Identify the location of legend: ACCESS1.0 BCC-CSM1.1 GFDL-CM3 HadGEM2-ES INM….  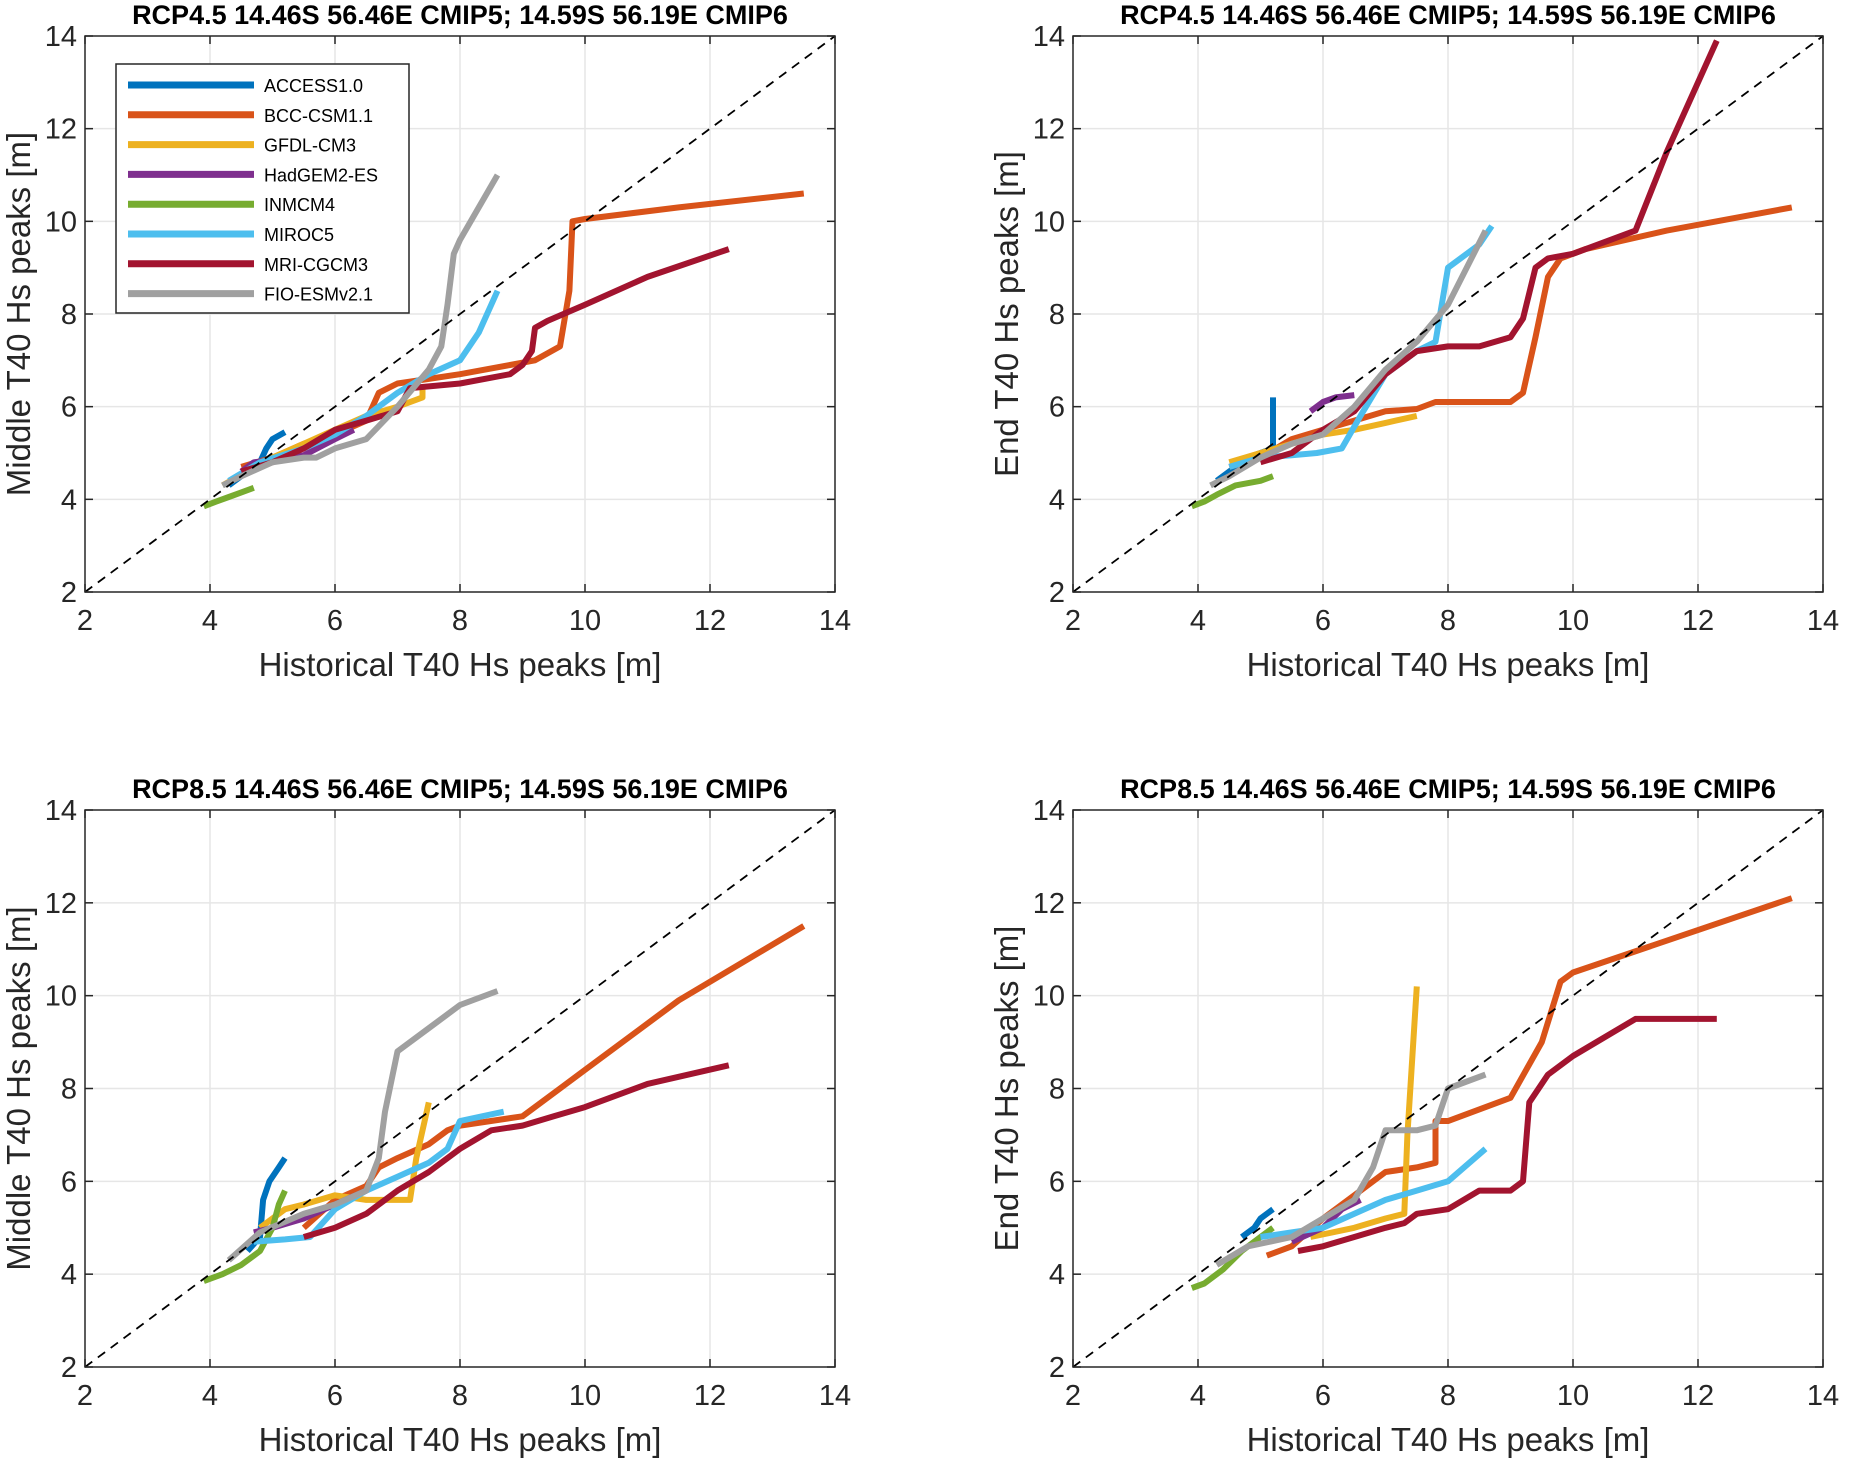
(262, 188).